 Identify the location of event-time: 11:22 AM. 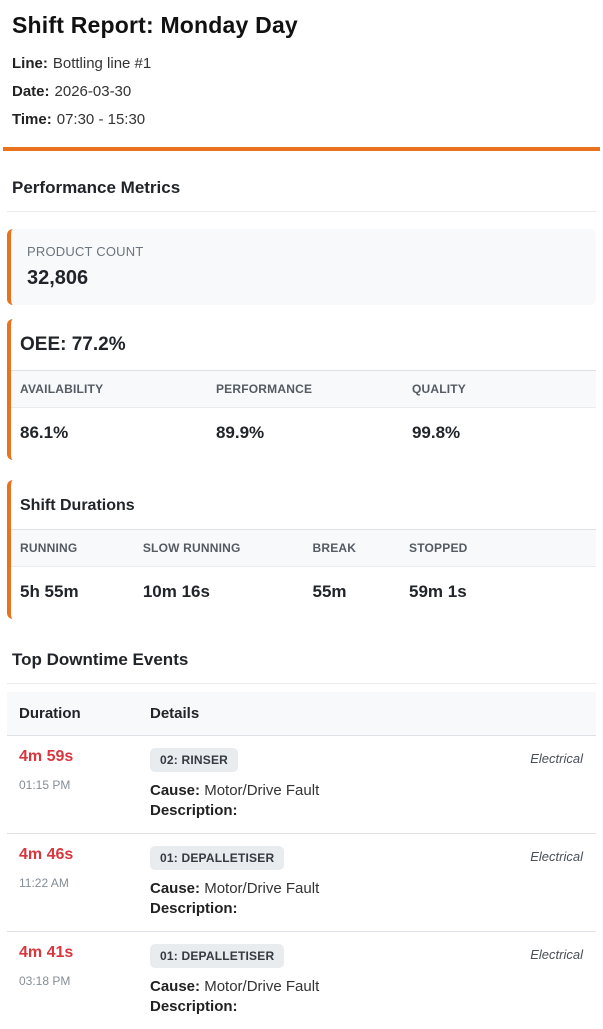
(74, 883).